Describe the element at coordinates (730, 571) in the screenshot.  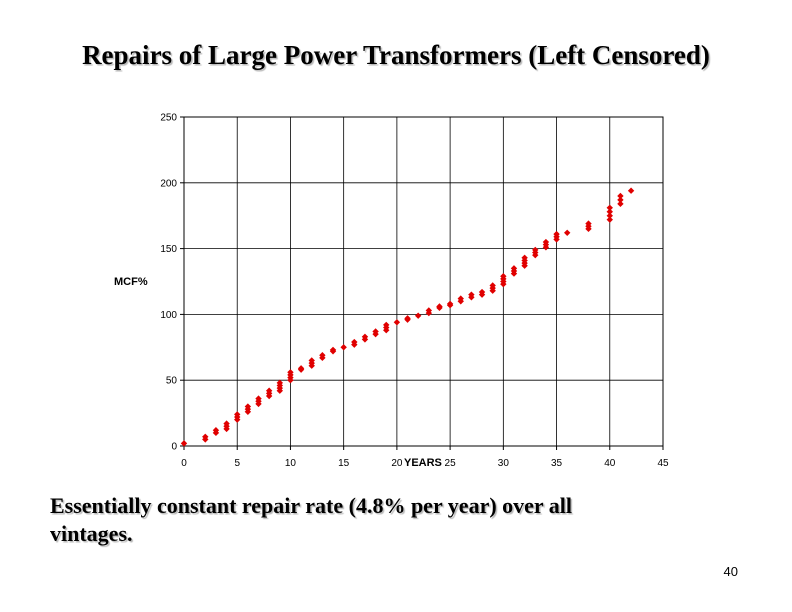
I see `page-number: 40` at that location.